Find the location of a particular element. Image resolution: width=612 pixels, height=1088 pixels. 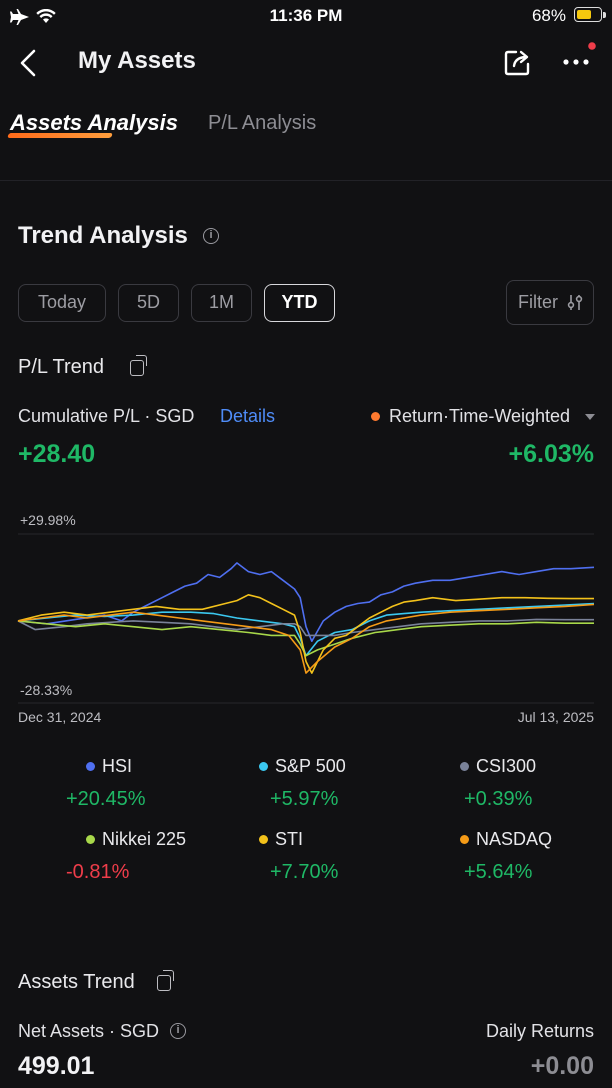

series-line-nasdaq is located at coordinates (306, 638).